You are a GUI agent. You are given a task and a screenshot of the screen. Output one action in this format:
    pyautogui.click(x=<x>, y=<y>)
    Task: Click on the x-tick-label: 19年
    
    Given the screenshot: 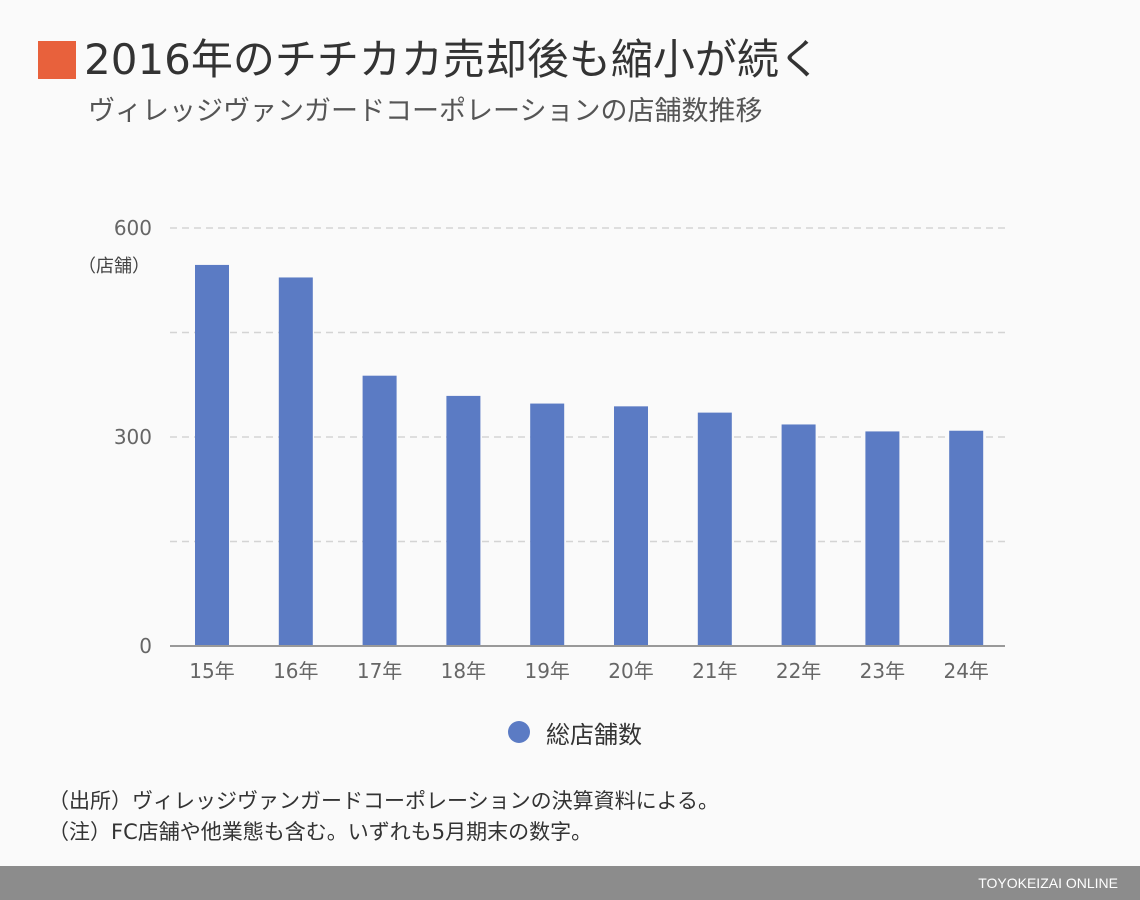 What is the action you would take?
    pyautogui.click(x=546, y=671)
    